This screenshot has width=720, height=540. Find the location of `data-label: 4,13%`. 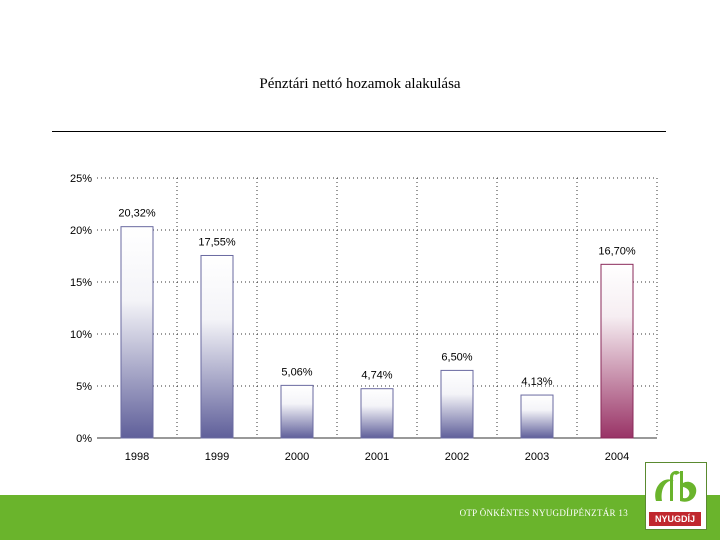

data-label: 4,13% is located at coordinates (536, 382).